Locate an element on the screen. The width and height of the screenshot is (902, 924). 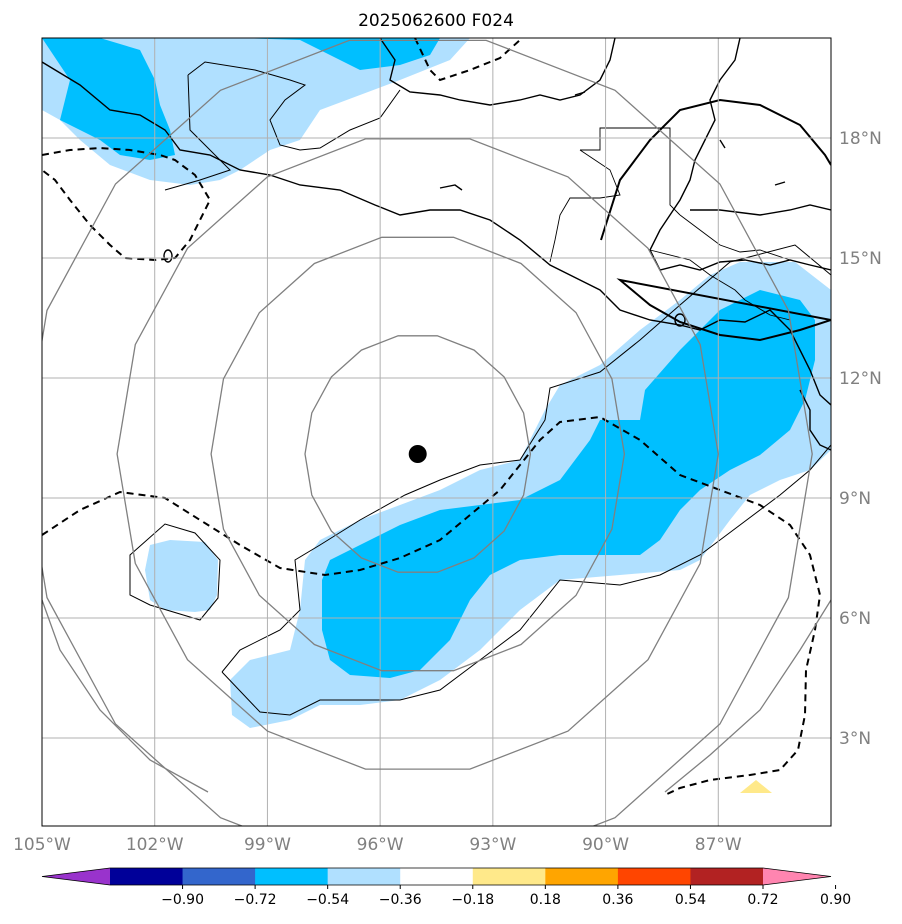
colorbar-level-label: −0.90 is located at coordinates (182, 900).